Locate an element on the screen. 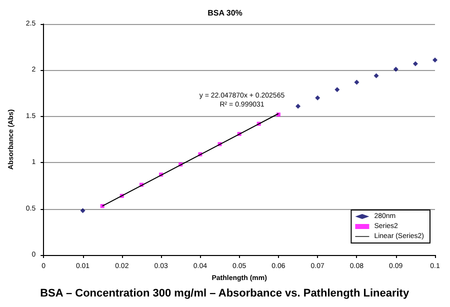 The width and height of the screenshot is (450, 307). chart-title: BSA 30% is located at coordinates (225, 13).